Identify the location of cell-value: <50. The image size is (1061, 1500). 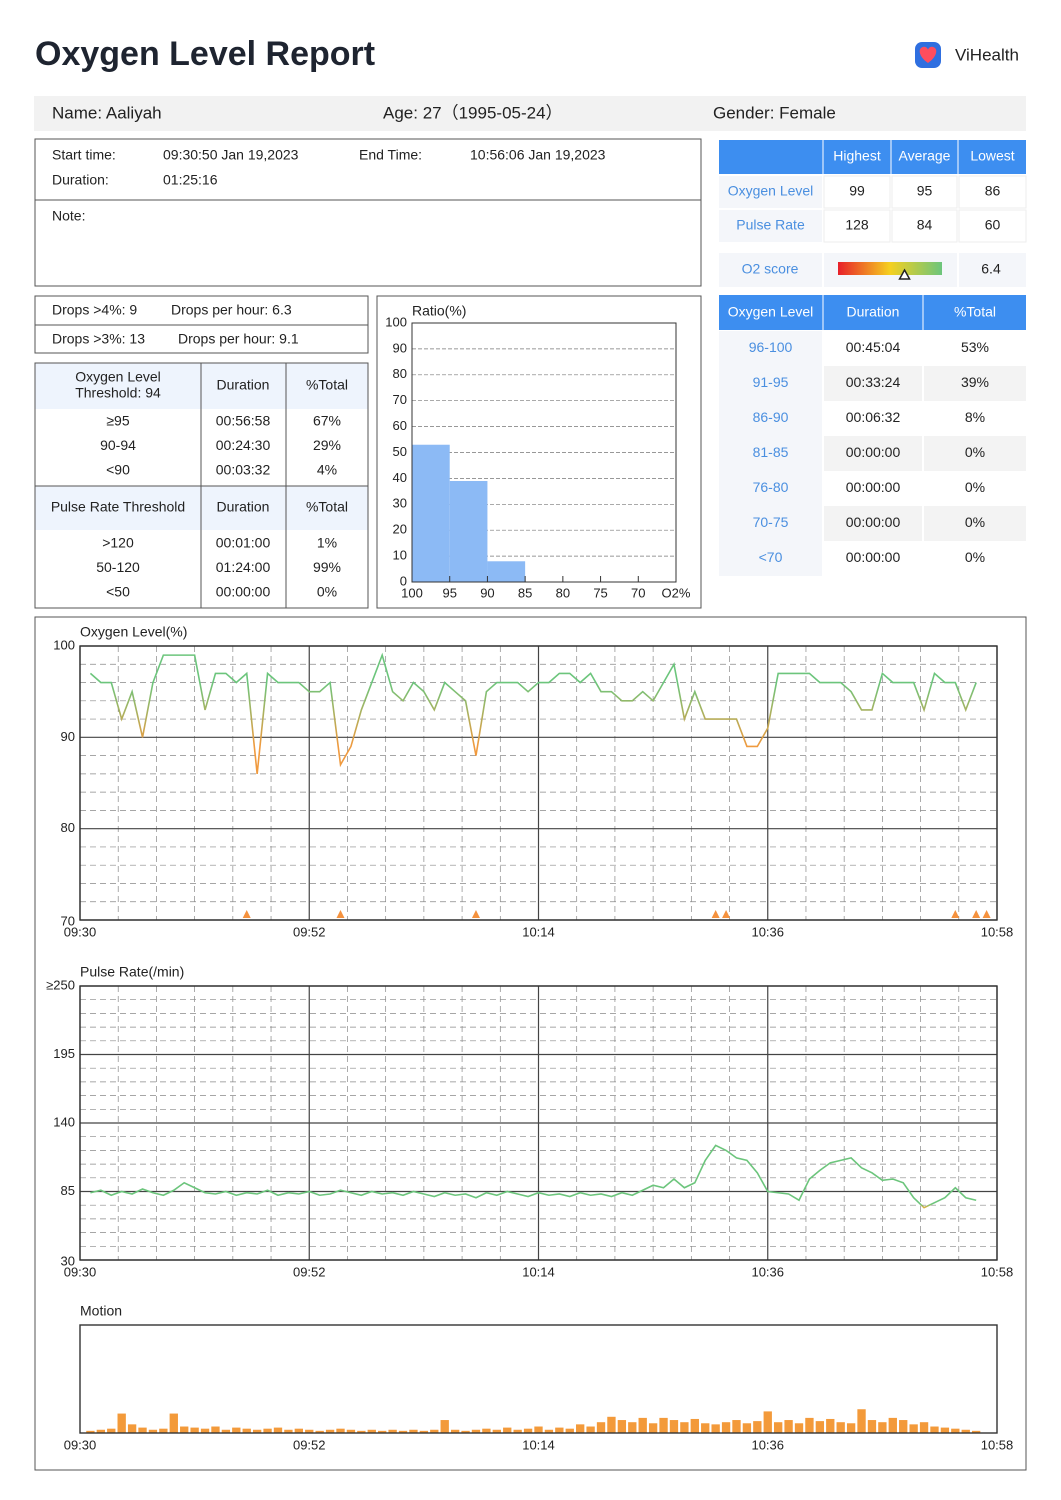
(118, 592).